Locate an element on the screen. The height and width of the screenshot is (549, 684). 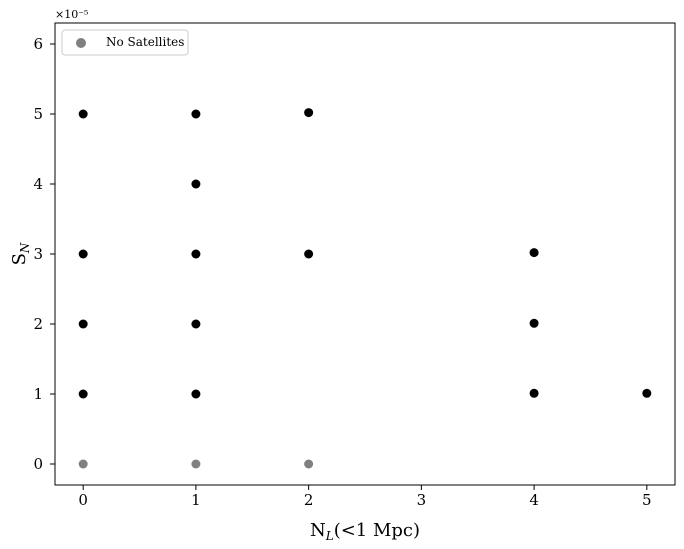
legend-box is located at coordinates (125, 42).